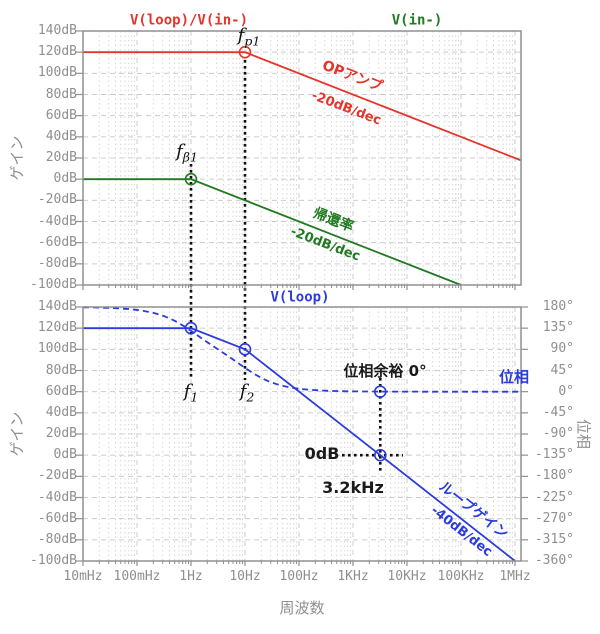 This screenshot has height=634, width=600. I want to click on y-tick-gain-top: -80dB, so click(57, 263).